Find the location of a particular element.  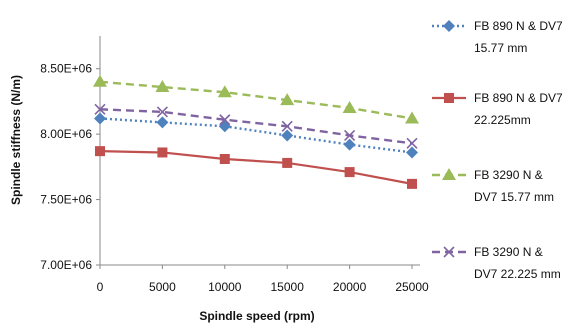

legend-label: DV7 22.225 mm is located at coordinates (517, 274).